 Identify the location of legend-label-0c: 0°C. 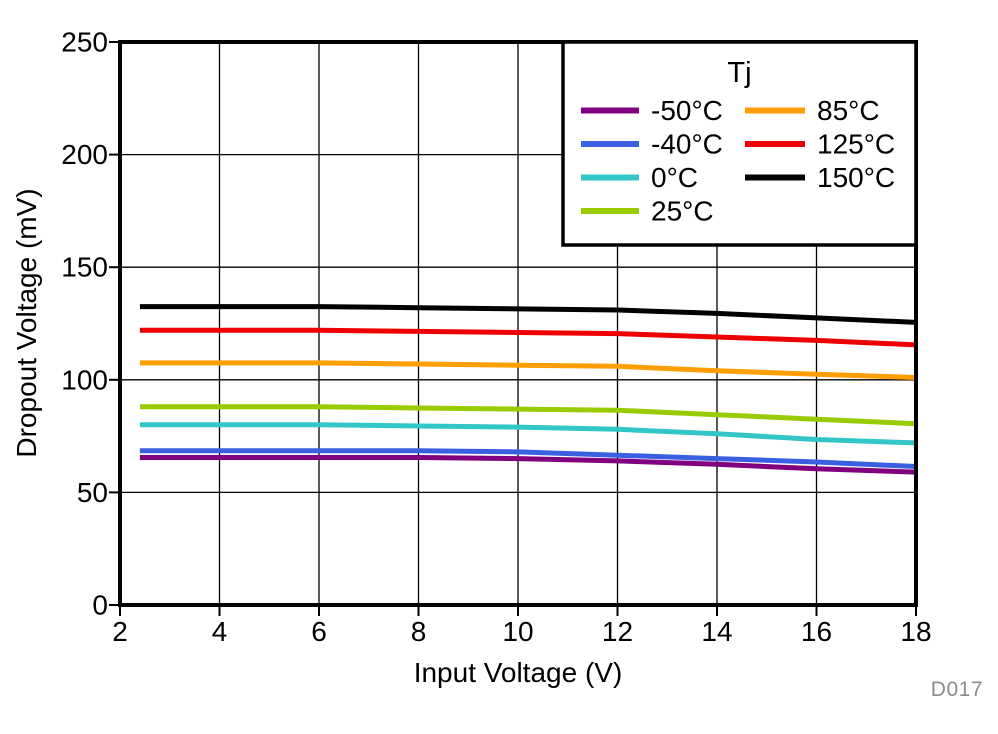
(674, 177).